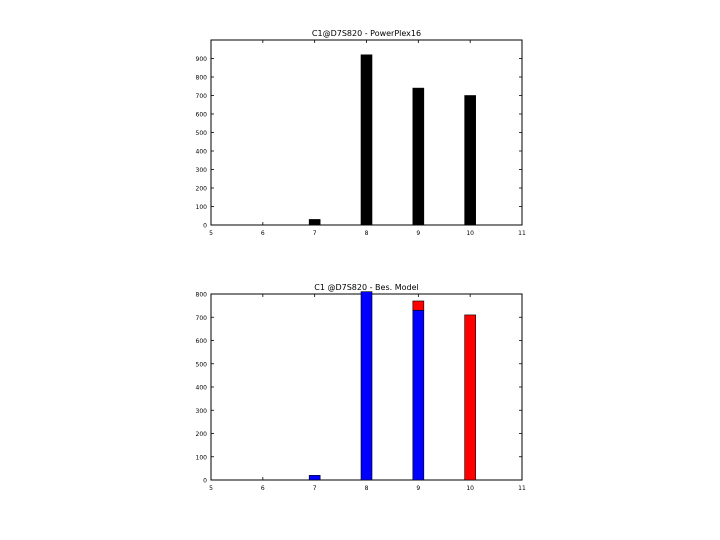 The width and height of the screenshot is (720, 540). Describe the element at coordinates (202, 59) in the screenshot. I see `y-tick-label: 900` at that location.